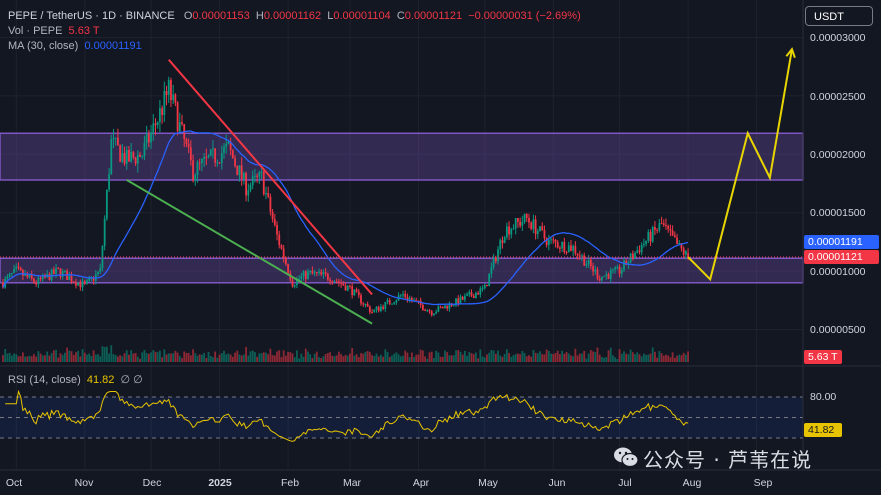  Describe the element at coordinates (75, 46) in the screenshot. I see `ma-legend: MA (30, close) 0.00001191` at that location.